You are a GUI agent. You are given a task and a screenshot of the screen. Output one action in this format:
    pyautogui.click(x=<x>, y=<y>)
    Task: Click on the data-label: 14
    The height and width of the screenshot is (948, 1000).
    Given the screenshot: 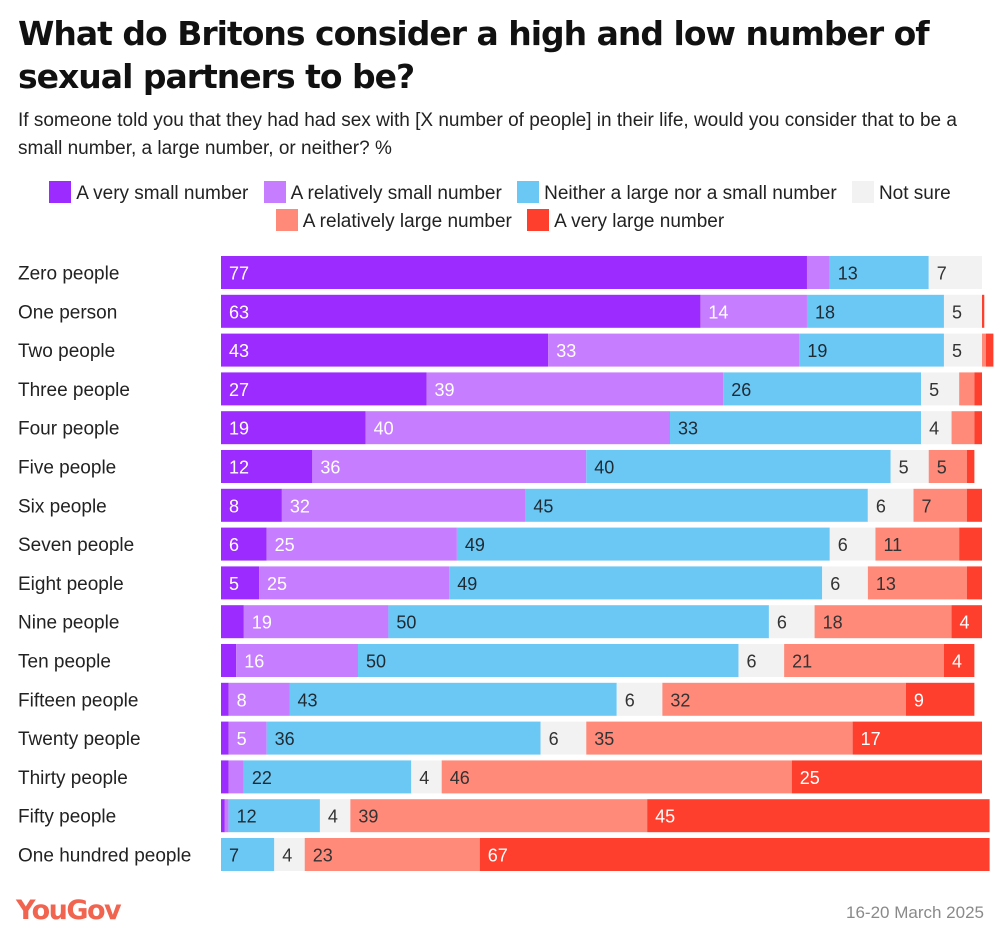 What is the action you would take?
    pyautogui.click(x=718, y=312)
    